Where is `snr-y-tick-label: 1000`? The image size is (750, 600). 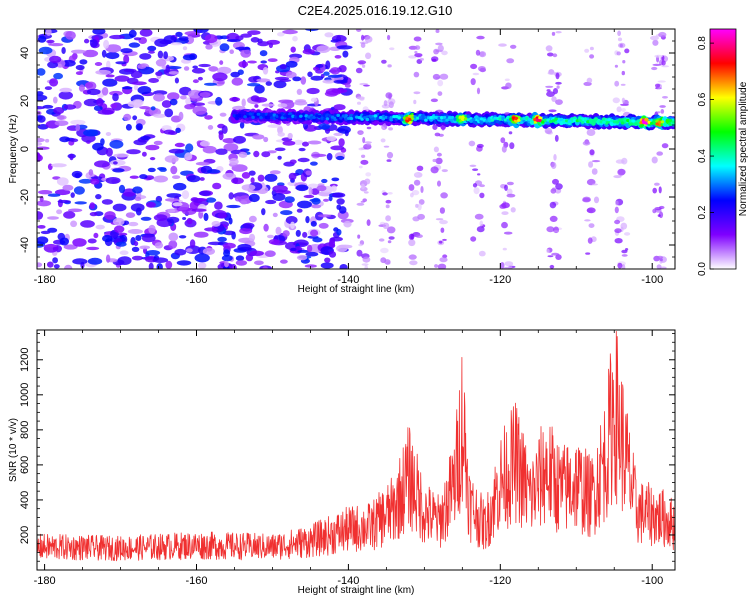
snr-y-tick-label: 1000 is located at coordinates (25, 395).